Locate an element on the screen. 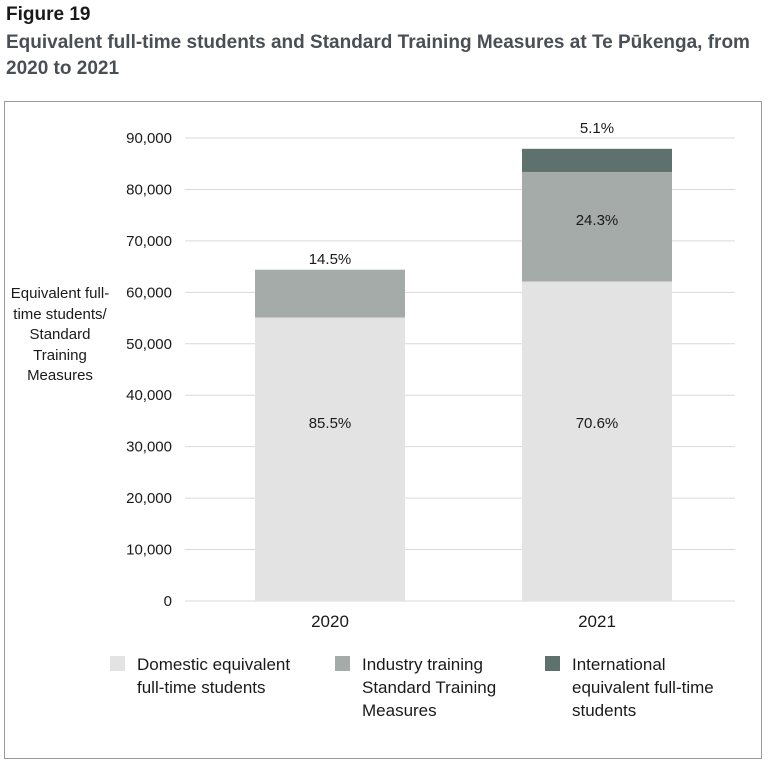 This screenshot has height=768, width=768. legend-swatch-domestic is located at coordinates (117, 663).